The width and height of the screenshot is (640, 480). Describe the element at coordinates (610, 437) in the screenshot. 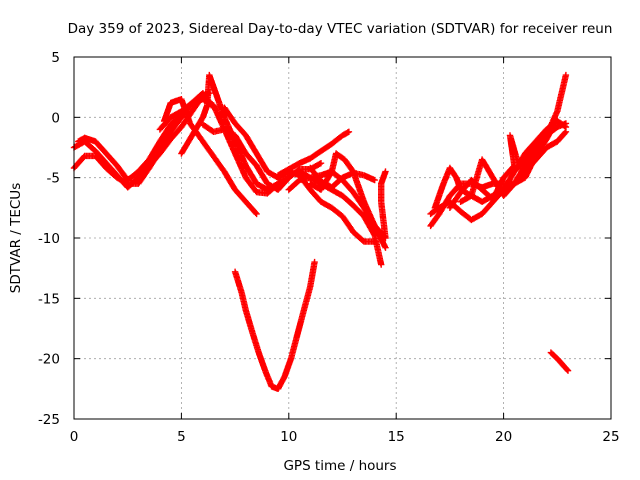

I see `x-tick-label: 25` at that location.